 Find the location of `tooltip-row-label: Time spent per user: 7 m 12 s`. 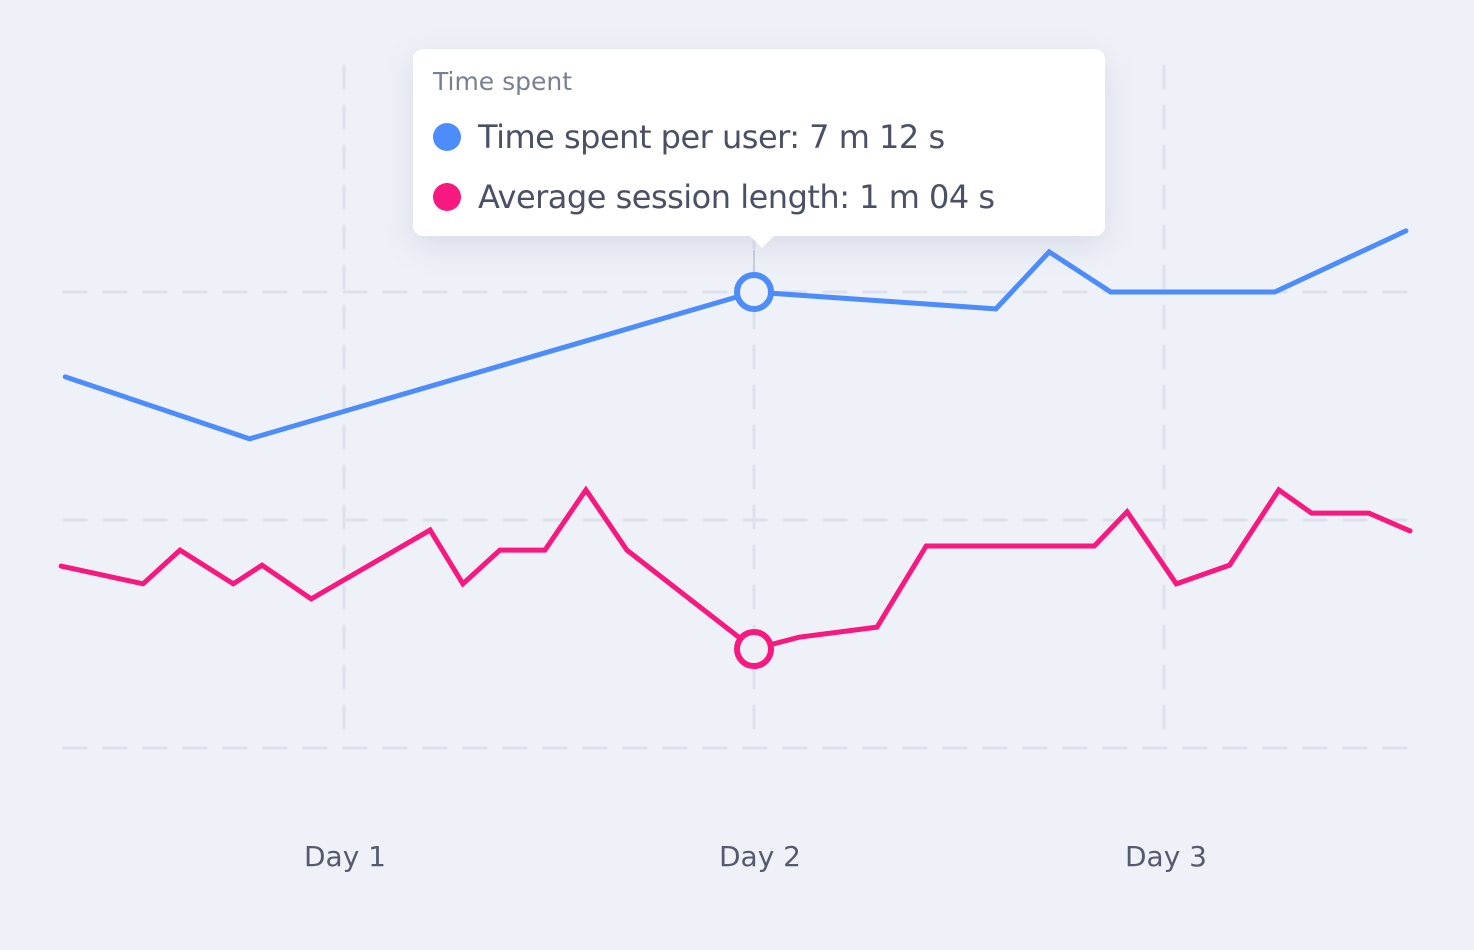

tooltip-row-label: Time spent per user: 7 m 12 s is located at coordinates (711, 137).